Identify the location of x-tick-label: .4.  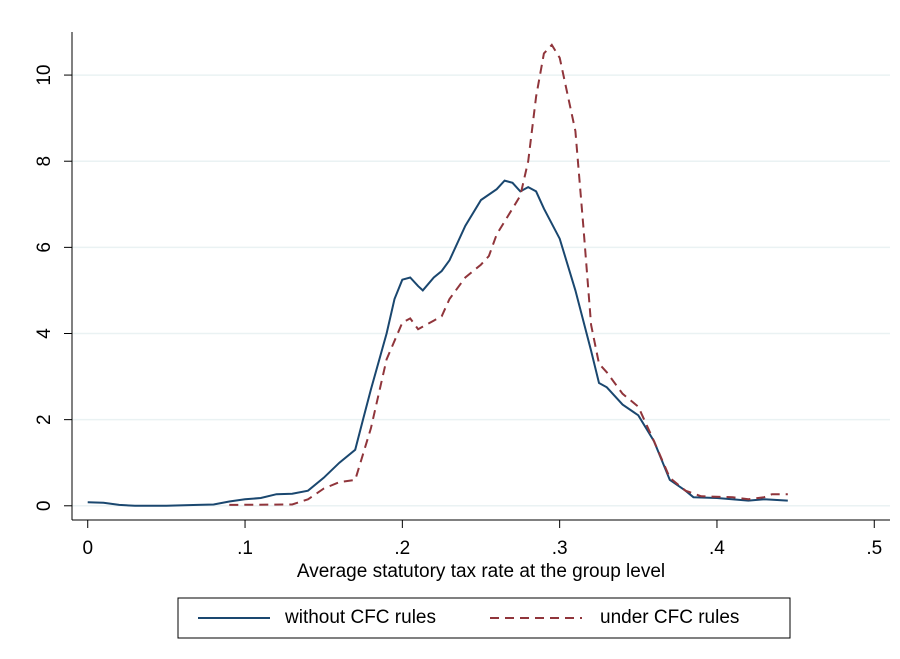
(717, 548).